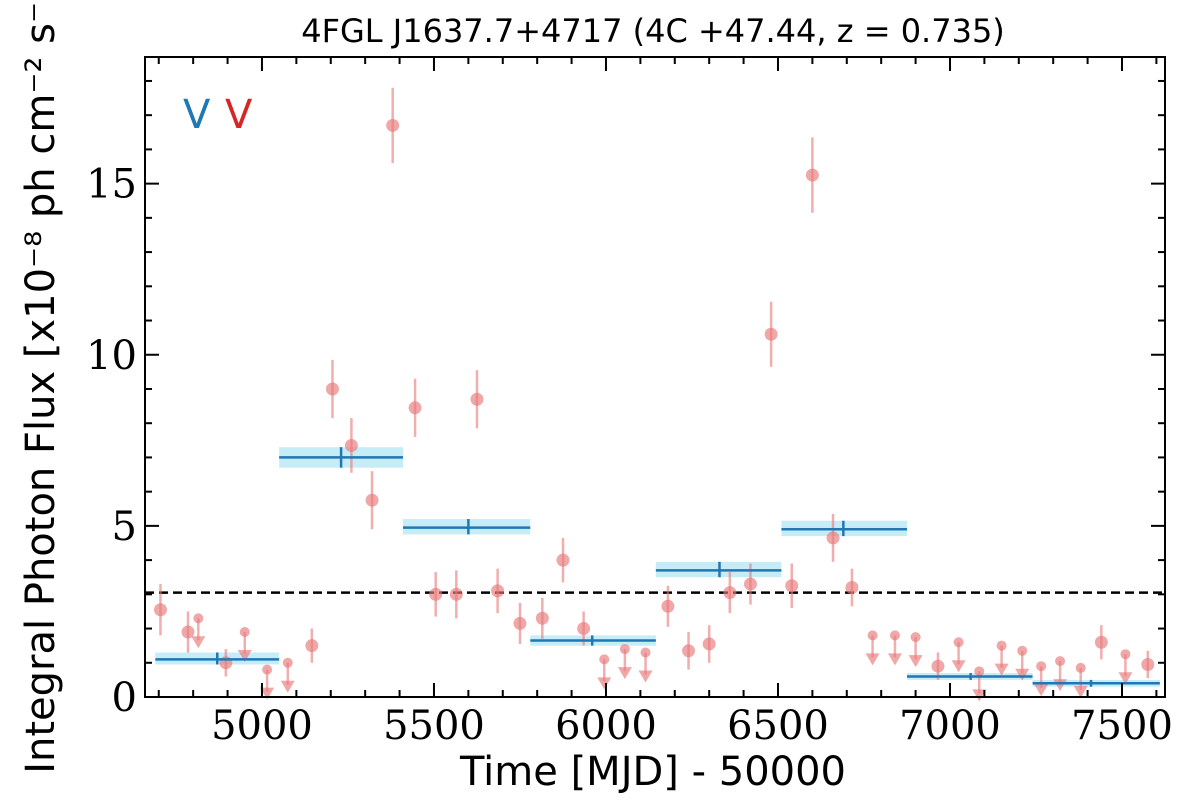  What do you see at coordinates (434, 726) in the screenshot?
I see `x-tick-label-5500: 5500` at bounding box center [434, 726].